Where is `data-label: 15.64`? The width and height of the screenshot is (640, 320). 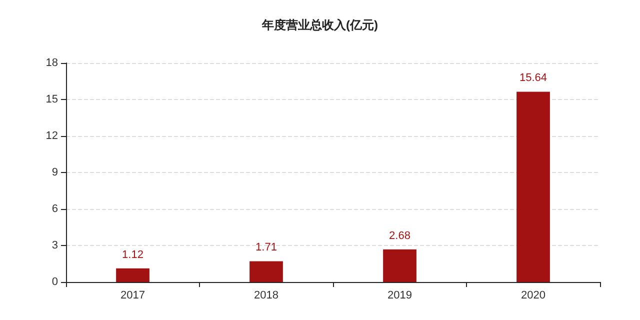 data-label: 15.64 is located at coordinates (533, 78).